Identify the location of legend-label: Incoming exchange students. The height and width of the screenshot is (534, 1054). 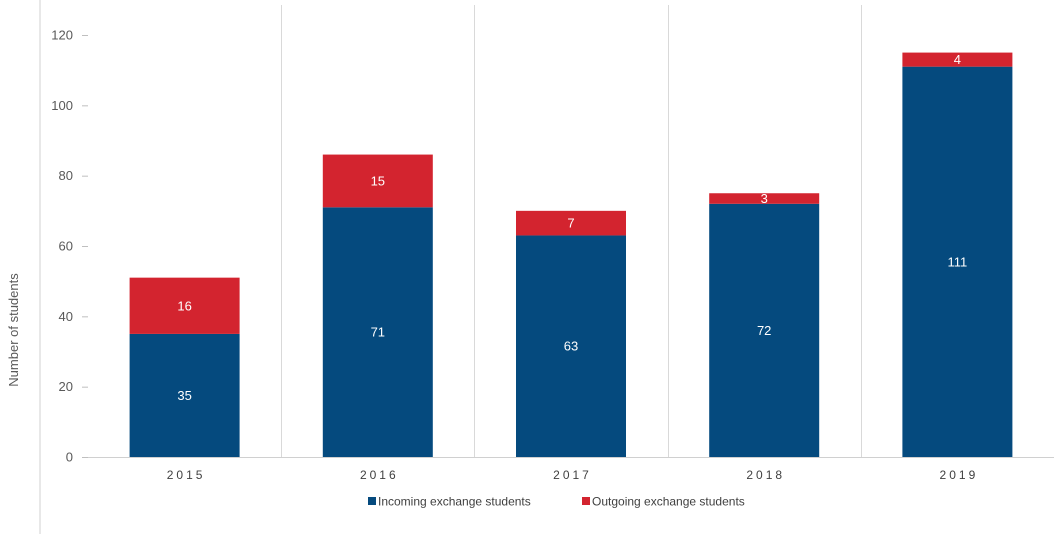
(454, 502).